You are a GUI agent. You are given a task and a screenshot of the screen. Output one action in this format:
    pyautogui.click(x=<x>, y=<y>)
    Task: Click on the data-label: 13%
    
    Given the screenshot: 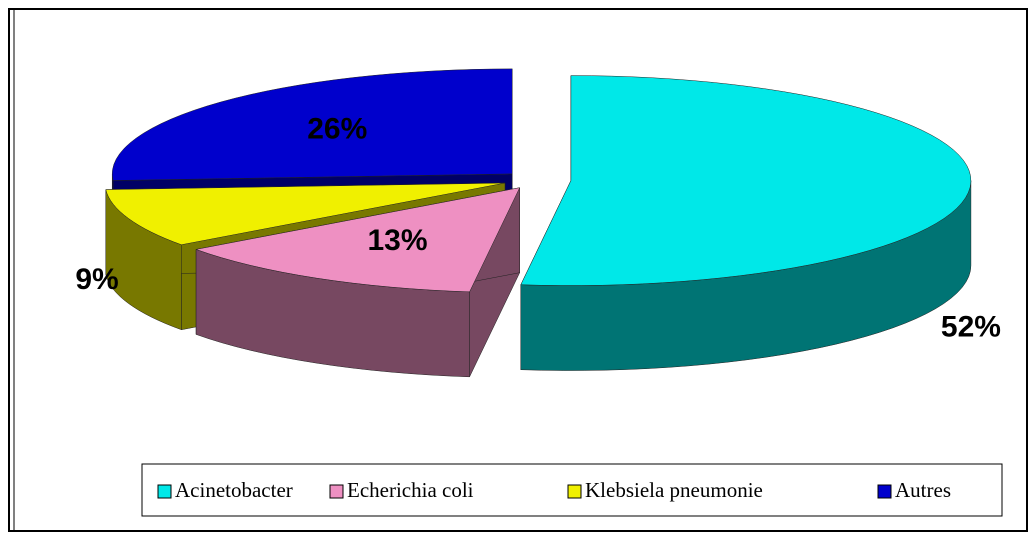 What is the action you would take?
    pyautogui.click(x=397, y=240)
    